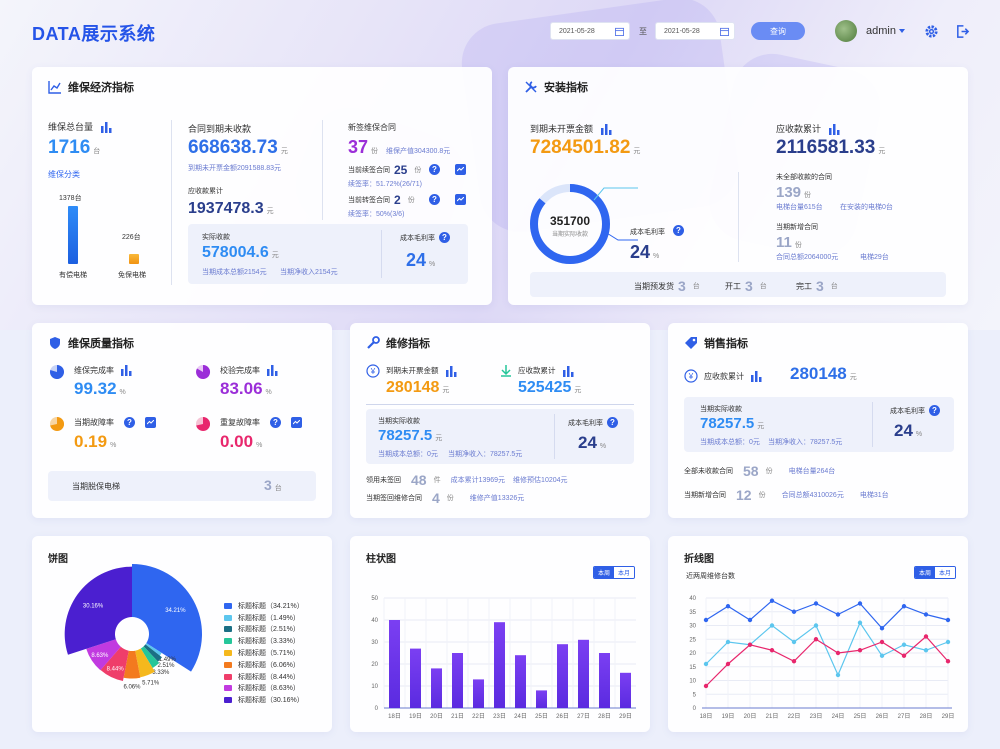  Describe the element at coordinates (134, 259) in the screenshot. I see `bar2` at that location.